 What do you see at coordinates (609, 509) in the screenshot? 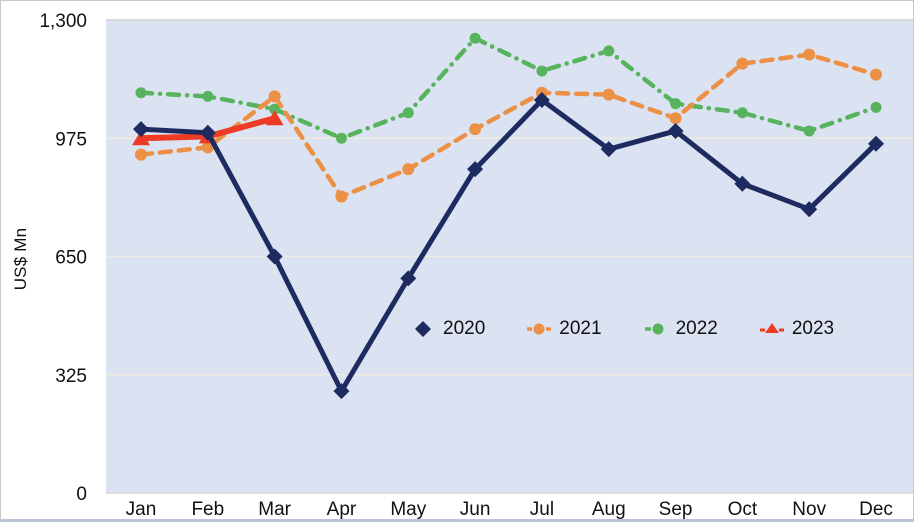
I see `x-tick-label: Aug` at bounding box center [609, 509].